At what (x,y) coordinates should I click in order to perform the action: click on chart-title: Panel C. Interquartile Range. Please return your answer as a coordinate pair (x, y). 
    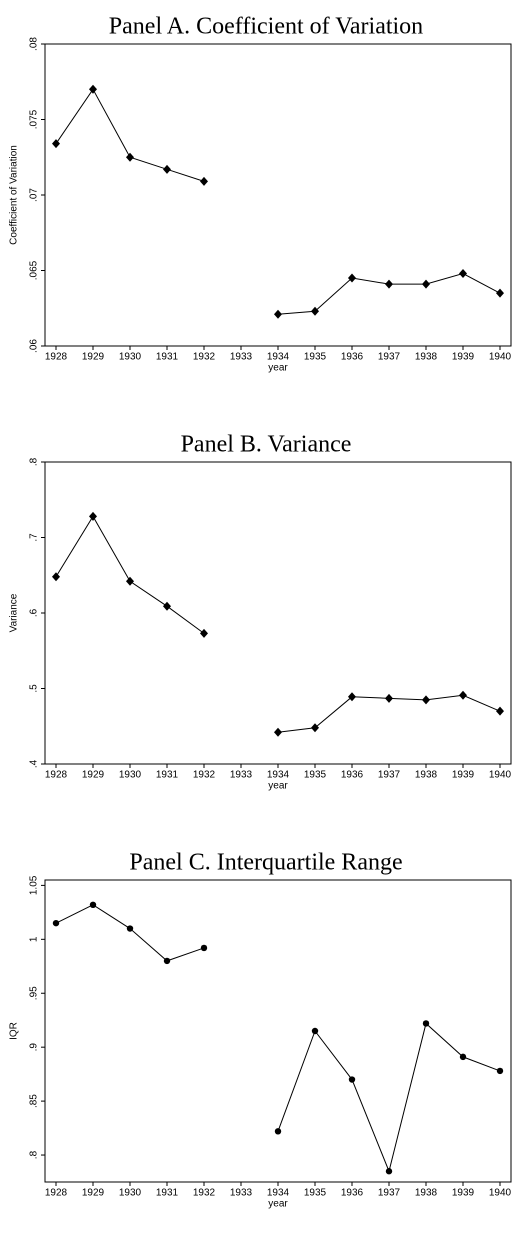
    Looking at the image, I should click on (265, 863).